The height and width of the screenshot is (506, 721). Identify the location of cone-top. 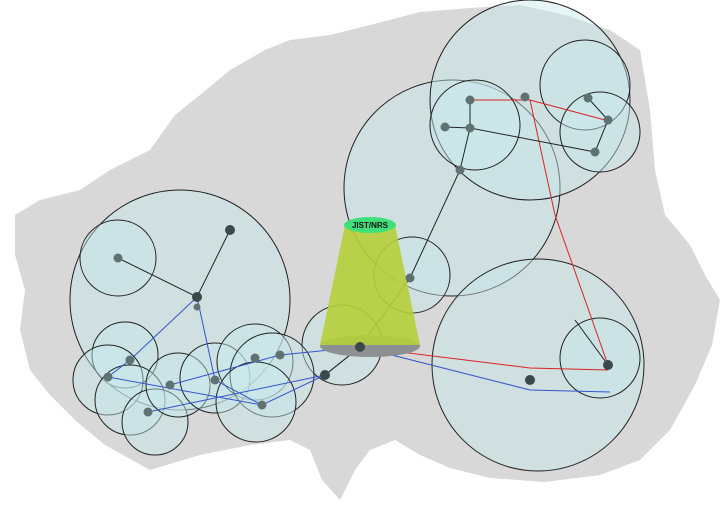
(370, 225).